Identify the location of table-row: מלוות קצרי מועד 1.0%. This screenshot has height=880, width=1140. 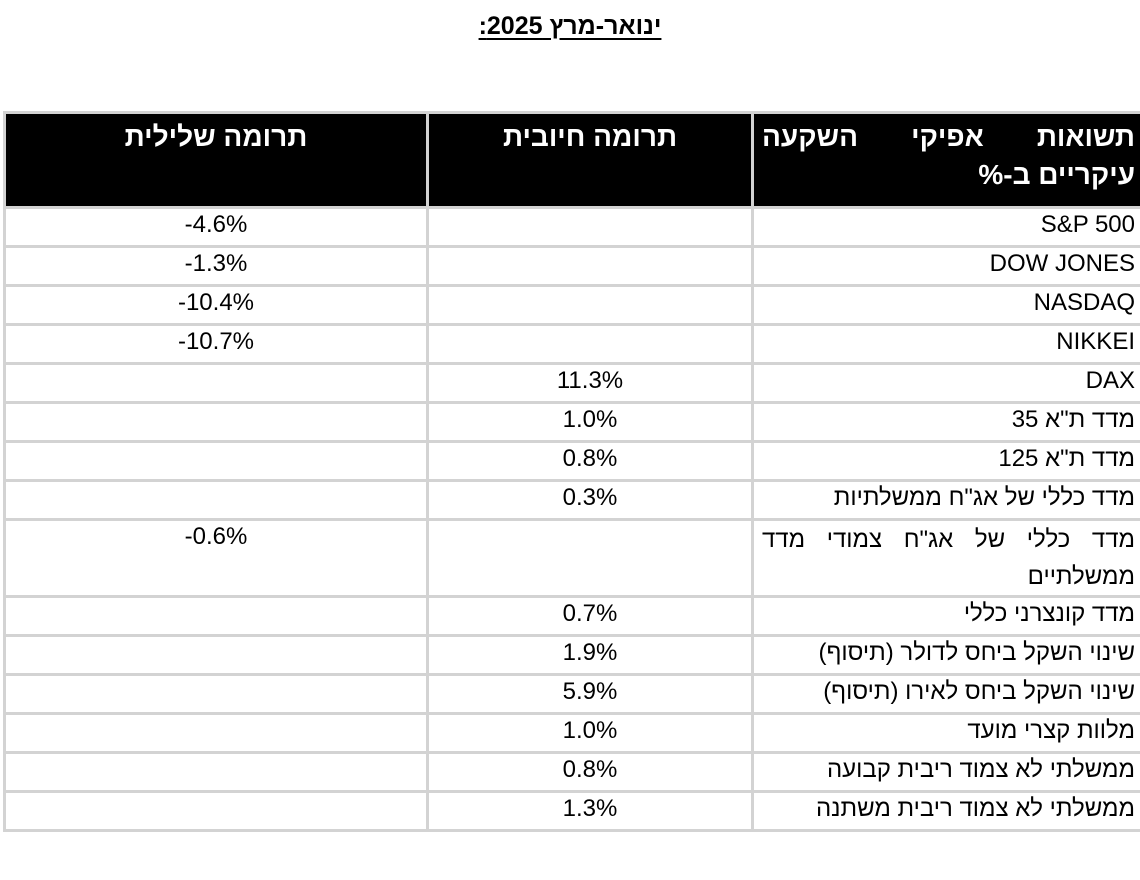
(571, 733).